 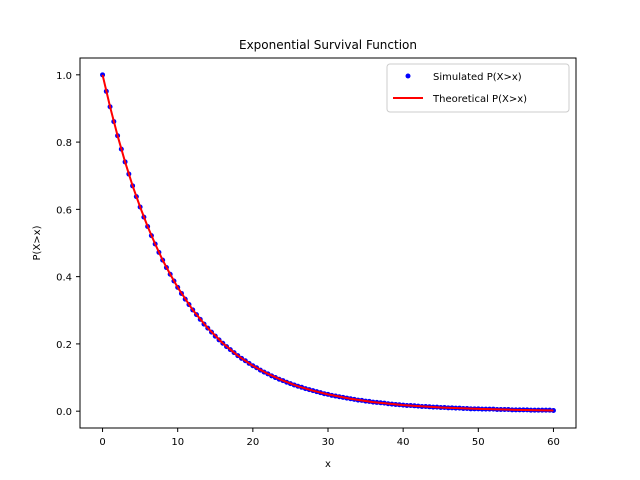 What do you see at coordinates (403, 442) in the screenshot?
I see `x-tick-label: 40` at bounding box center [403, 442].